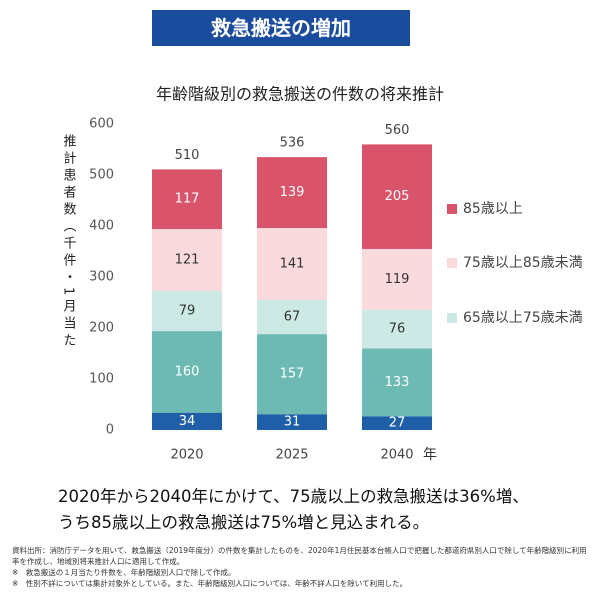 The height and width of the screenshot is (597, 600). What do you see at coordinates (396, 455) in the screenshot?
I see `x-tick-label: 2040` at bounding box center [396, 455].